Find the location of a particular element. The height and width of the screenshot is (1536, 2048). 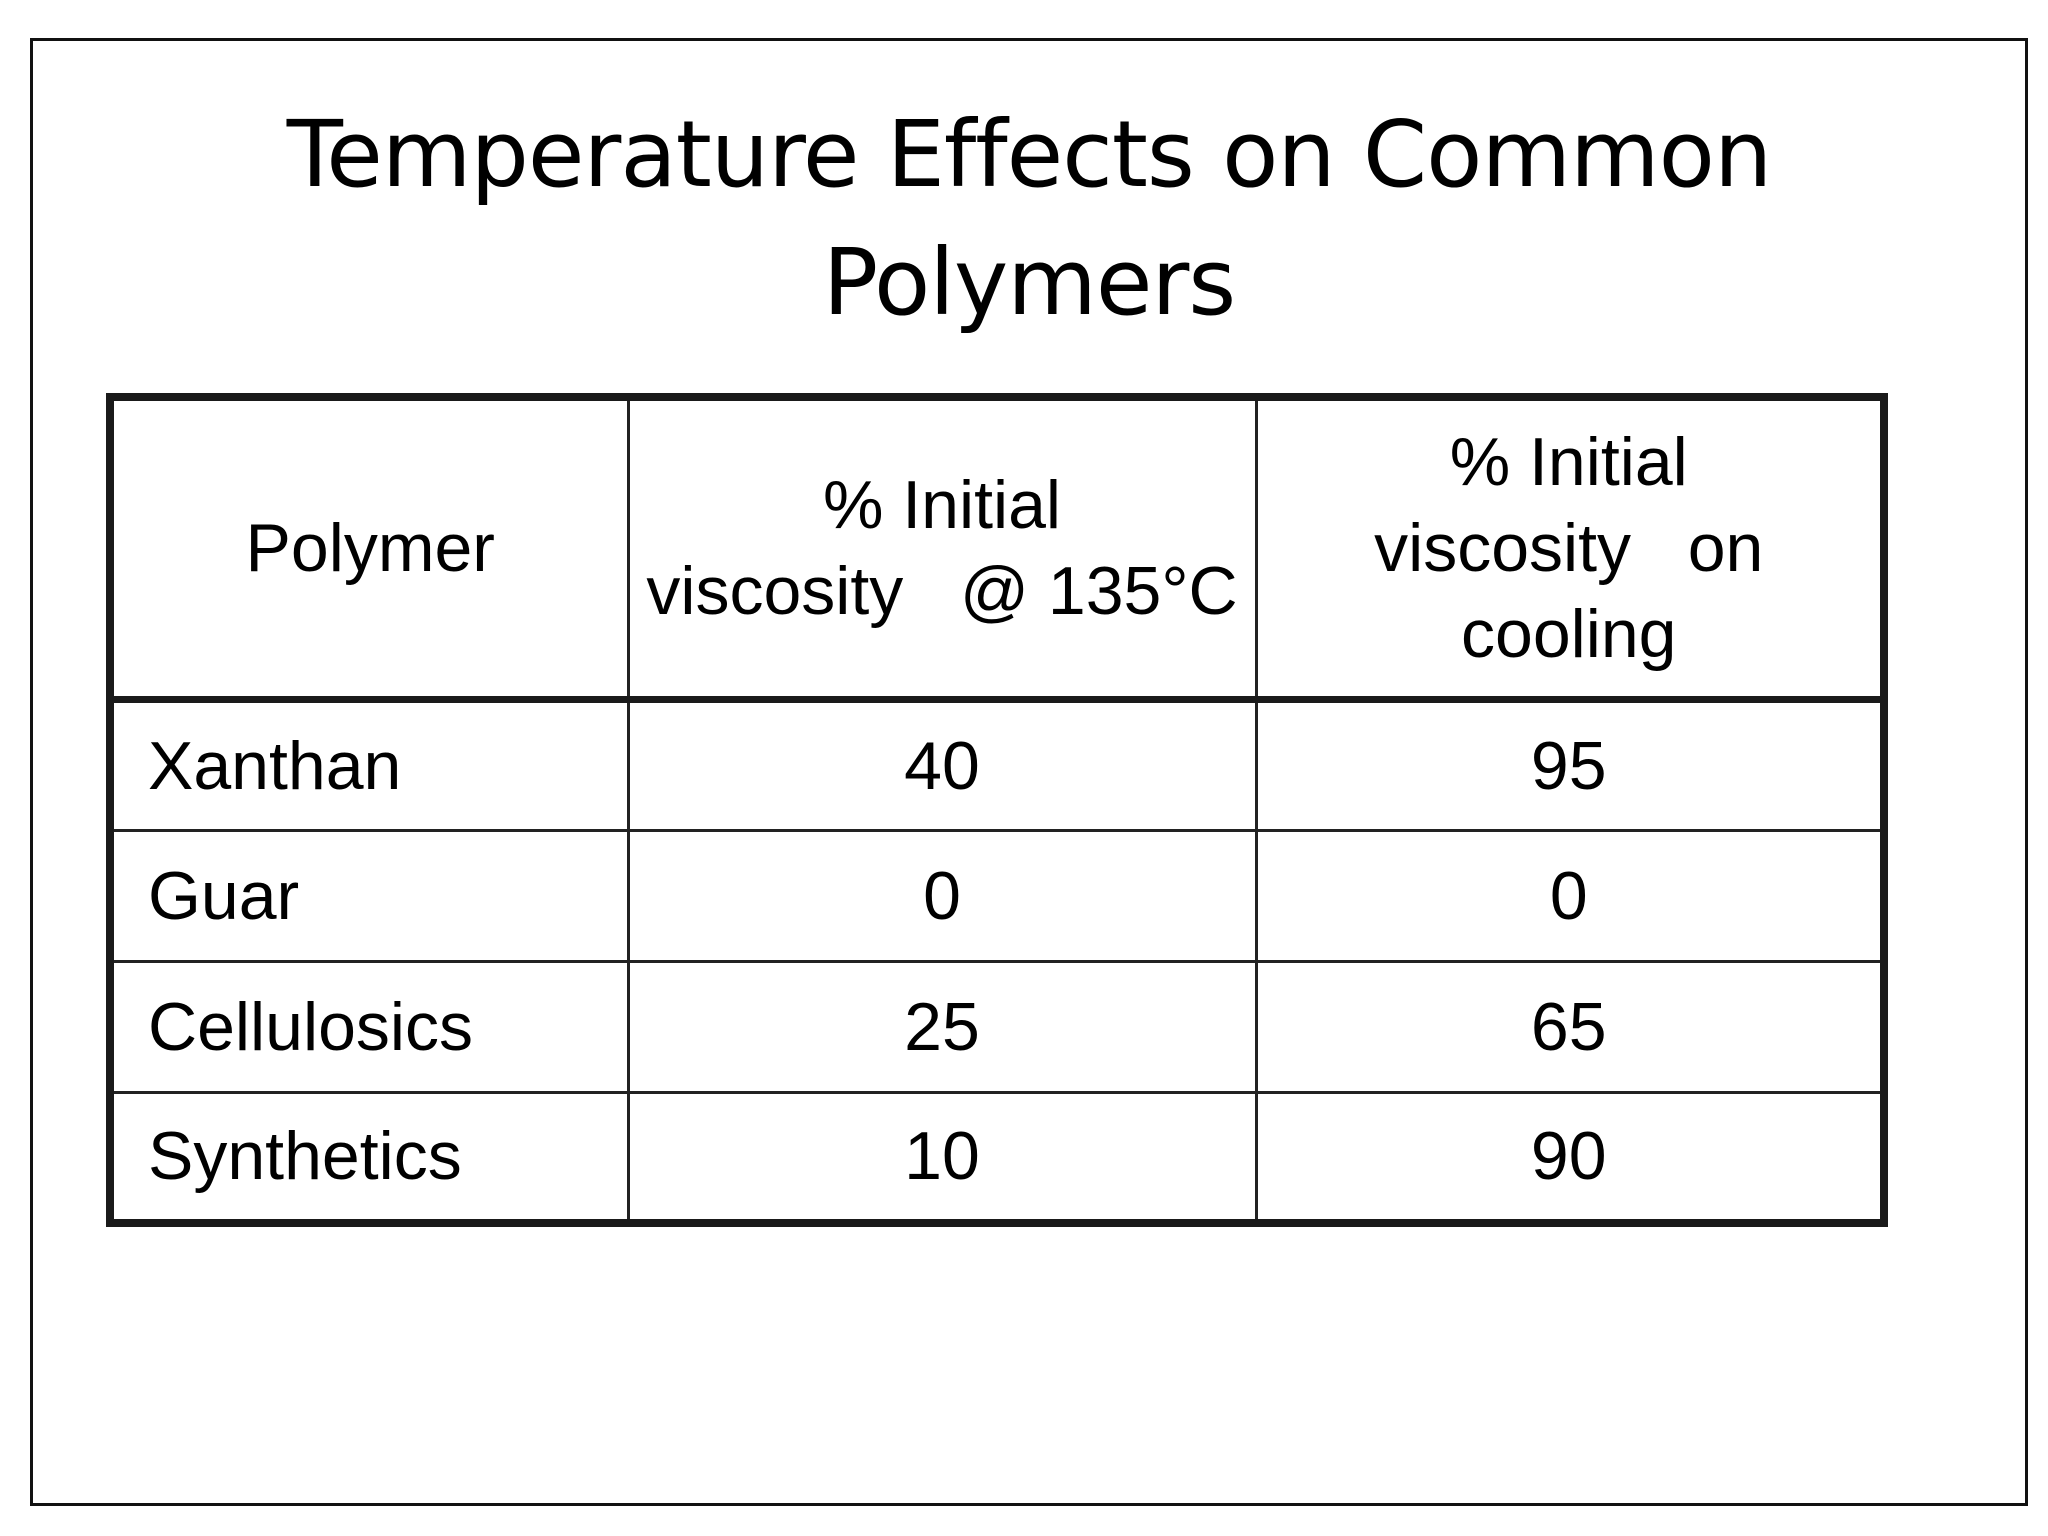

header-viscosity-cooling-line-1: % Initial is located at coordinates (1568, 462).